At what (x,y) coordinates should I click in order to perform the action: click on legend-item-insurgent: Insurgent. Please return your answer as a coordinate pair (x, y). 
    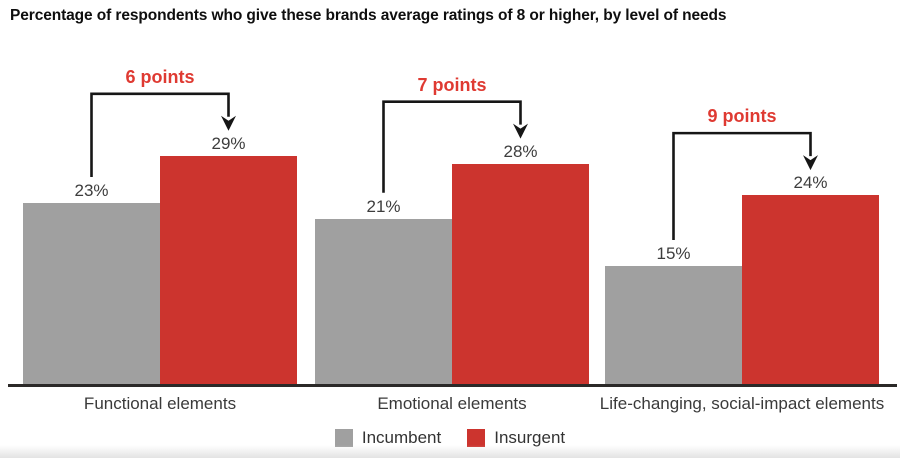
    Looking at the image, I should click on (516, 438).